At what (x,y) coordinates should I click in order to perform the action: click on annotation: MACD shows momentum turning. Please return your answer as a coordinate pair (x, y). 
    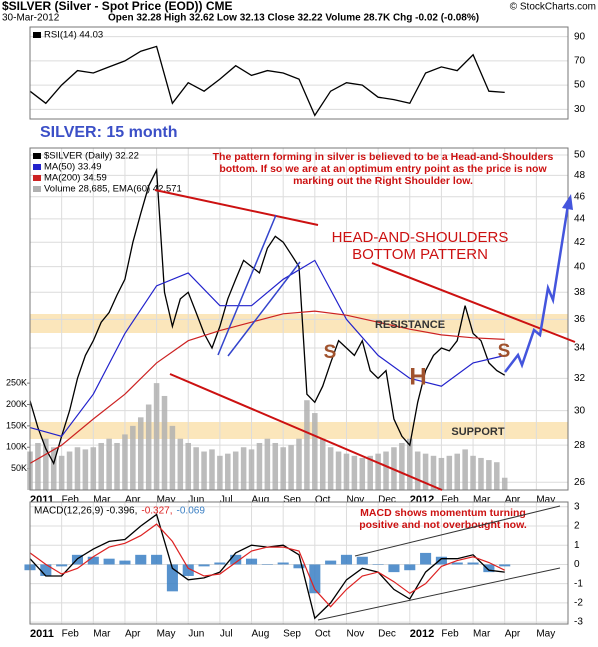
    Looking at the image, I should click on (443, 513).